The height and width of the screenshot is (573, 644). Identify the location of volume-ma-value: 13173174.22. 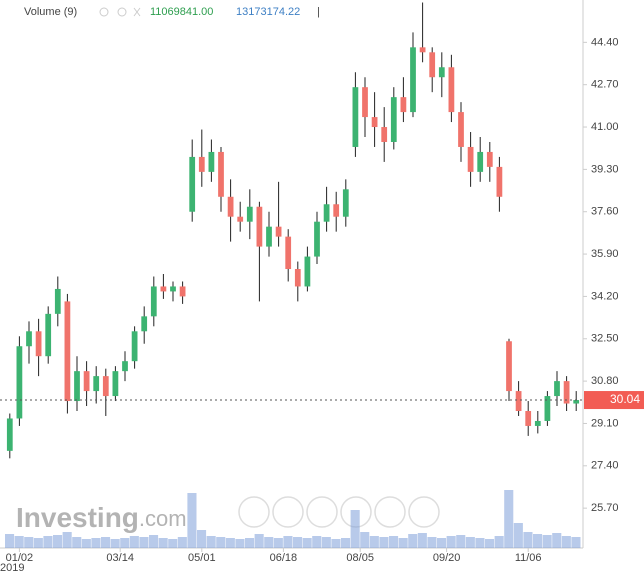
(268, 12).